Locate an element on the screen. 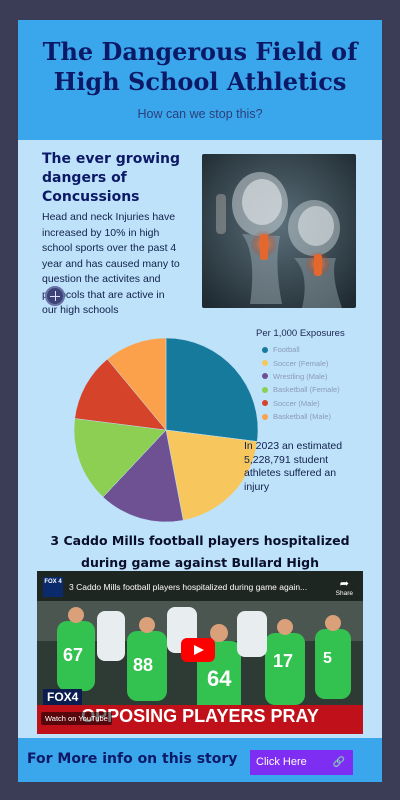 The width and height of the screenshot is (400, 800). share-icon: ➦ is located at coordinates (344, 584).